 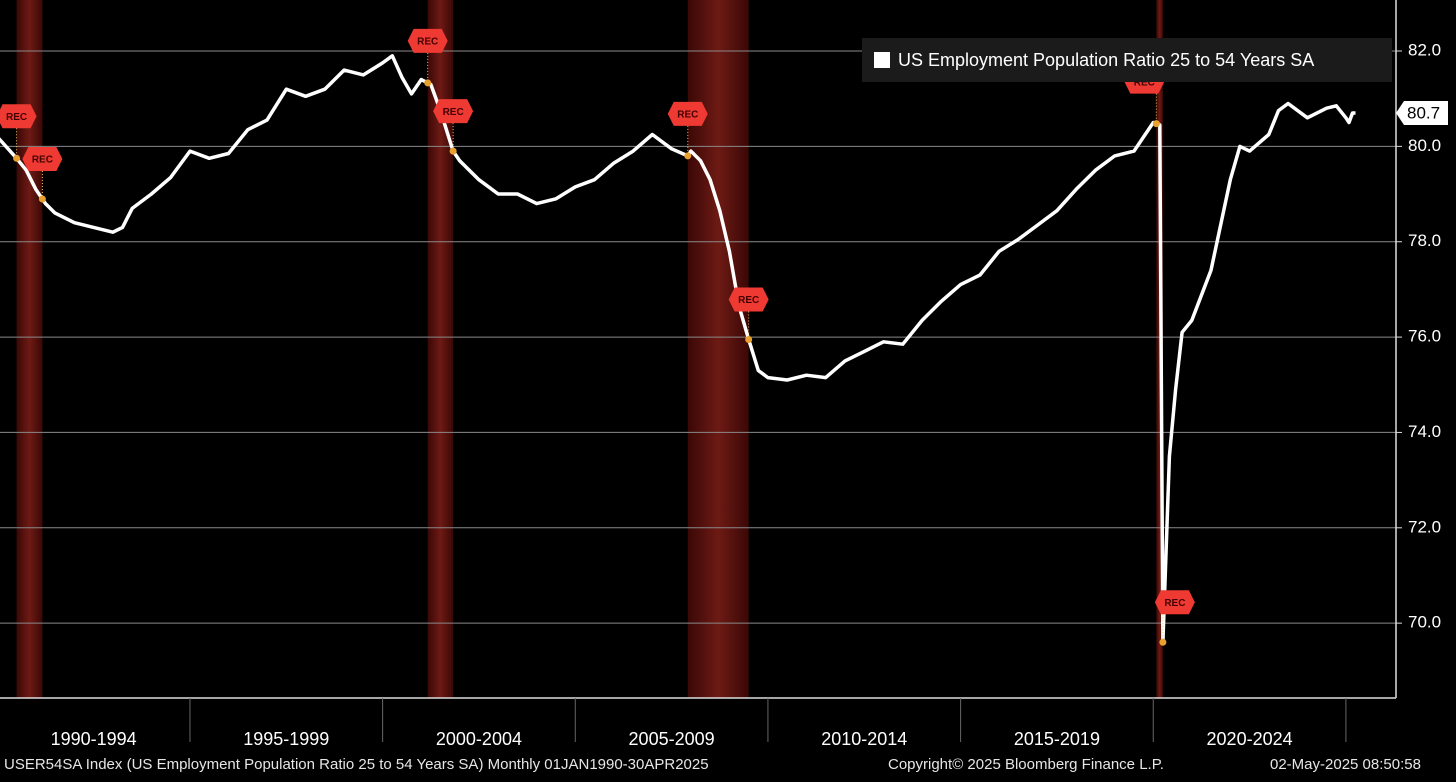 What do you see at coordinates (1345, 764) in the screenshot?
I see `footer-timestamp: 02-May-2025 08:50:58` at bounding box center [1345, 764].